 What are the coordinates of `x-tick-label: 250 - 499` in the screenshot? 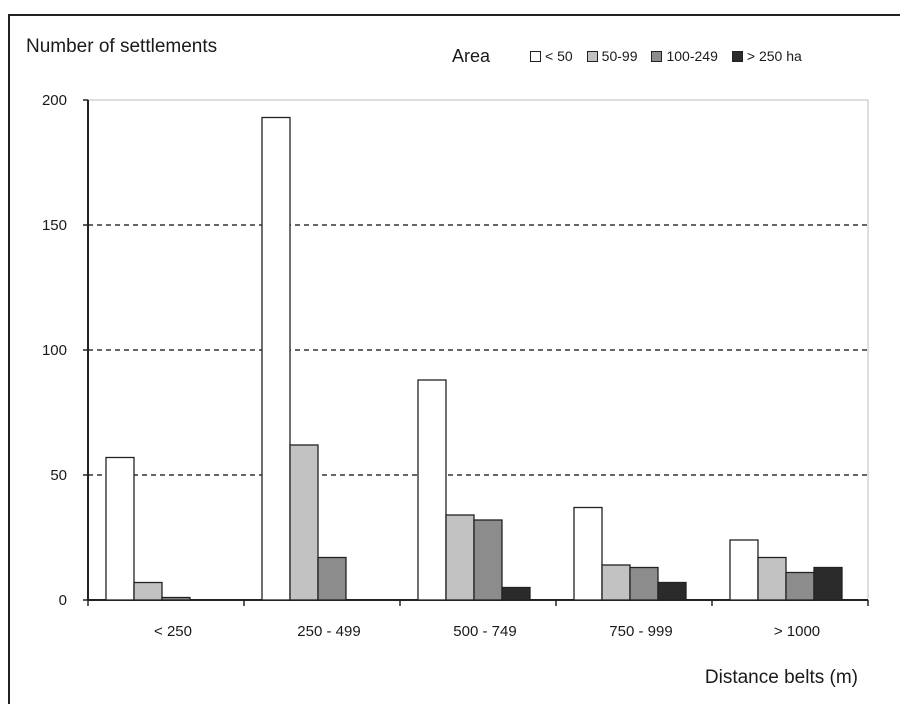 It's located at (328, 631).